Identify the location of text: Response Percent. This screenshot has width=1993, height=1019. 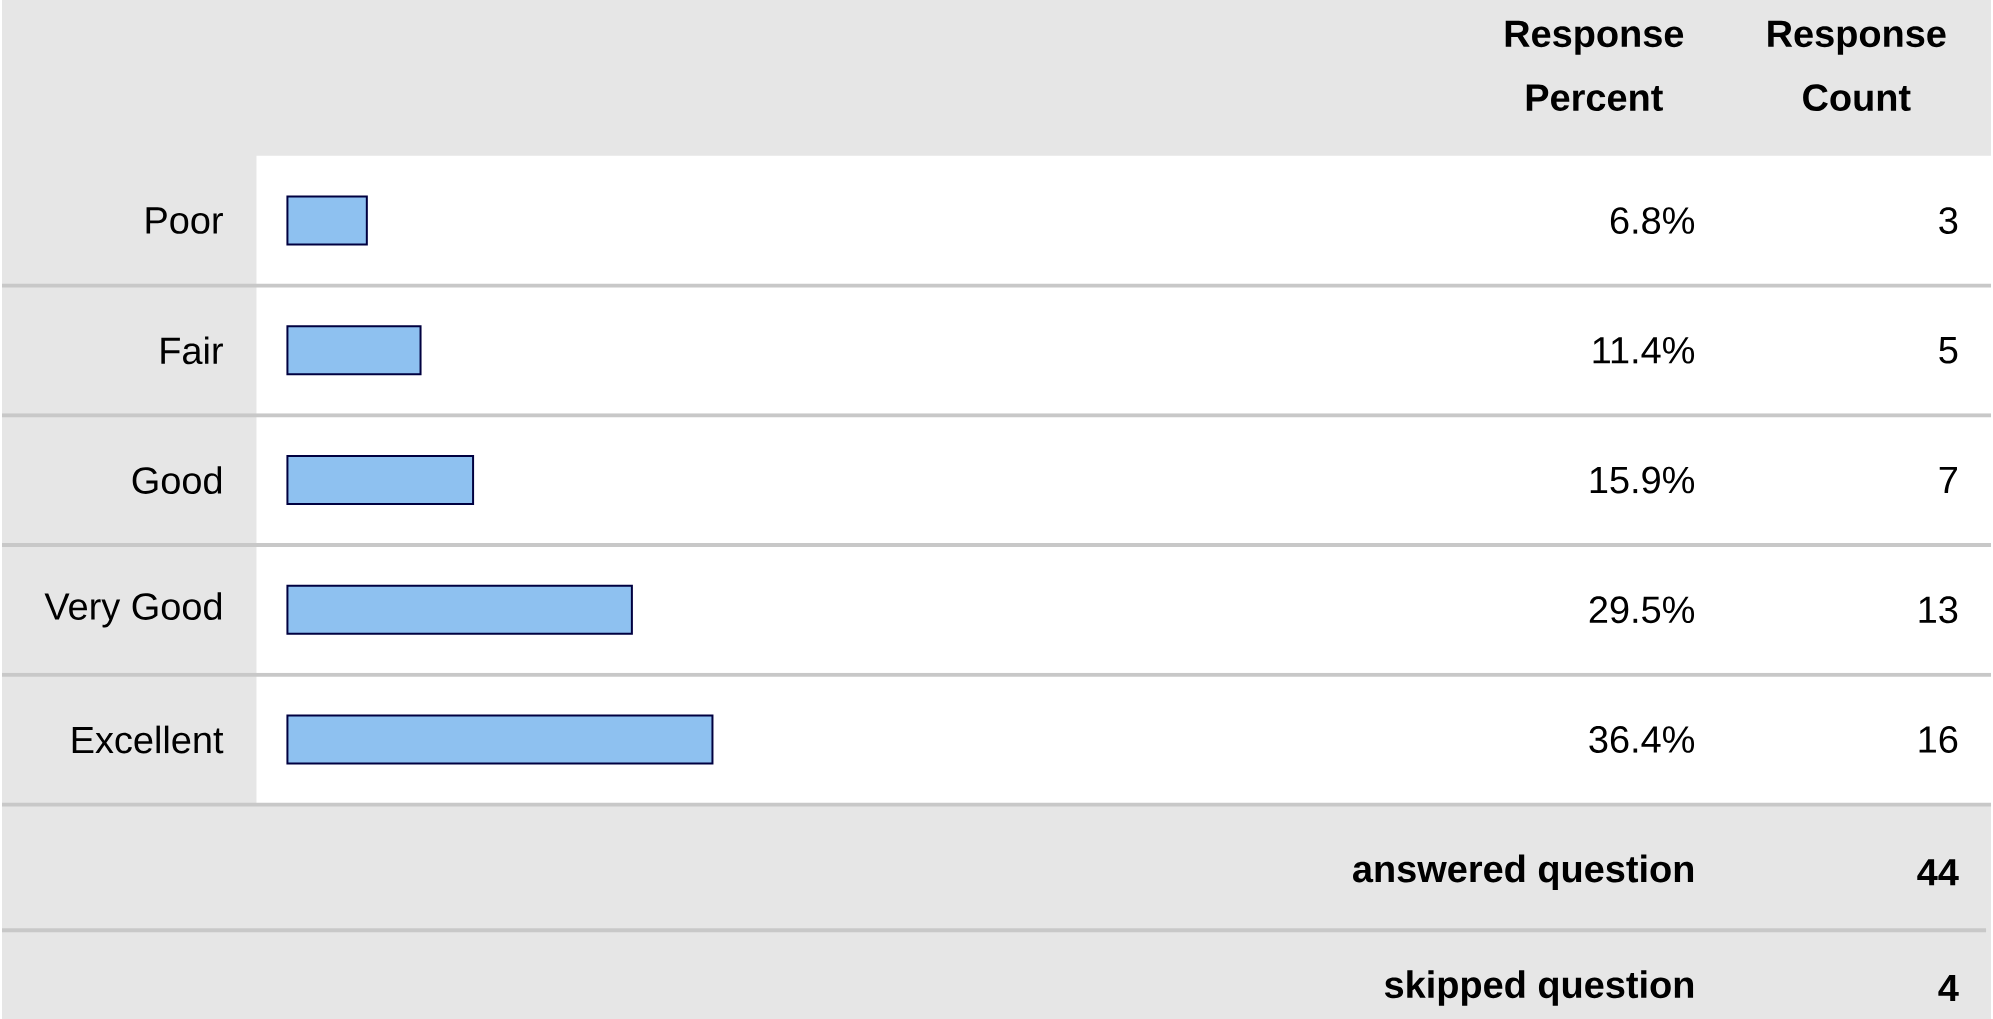
(1594, 66).